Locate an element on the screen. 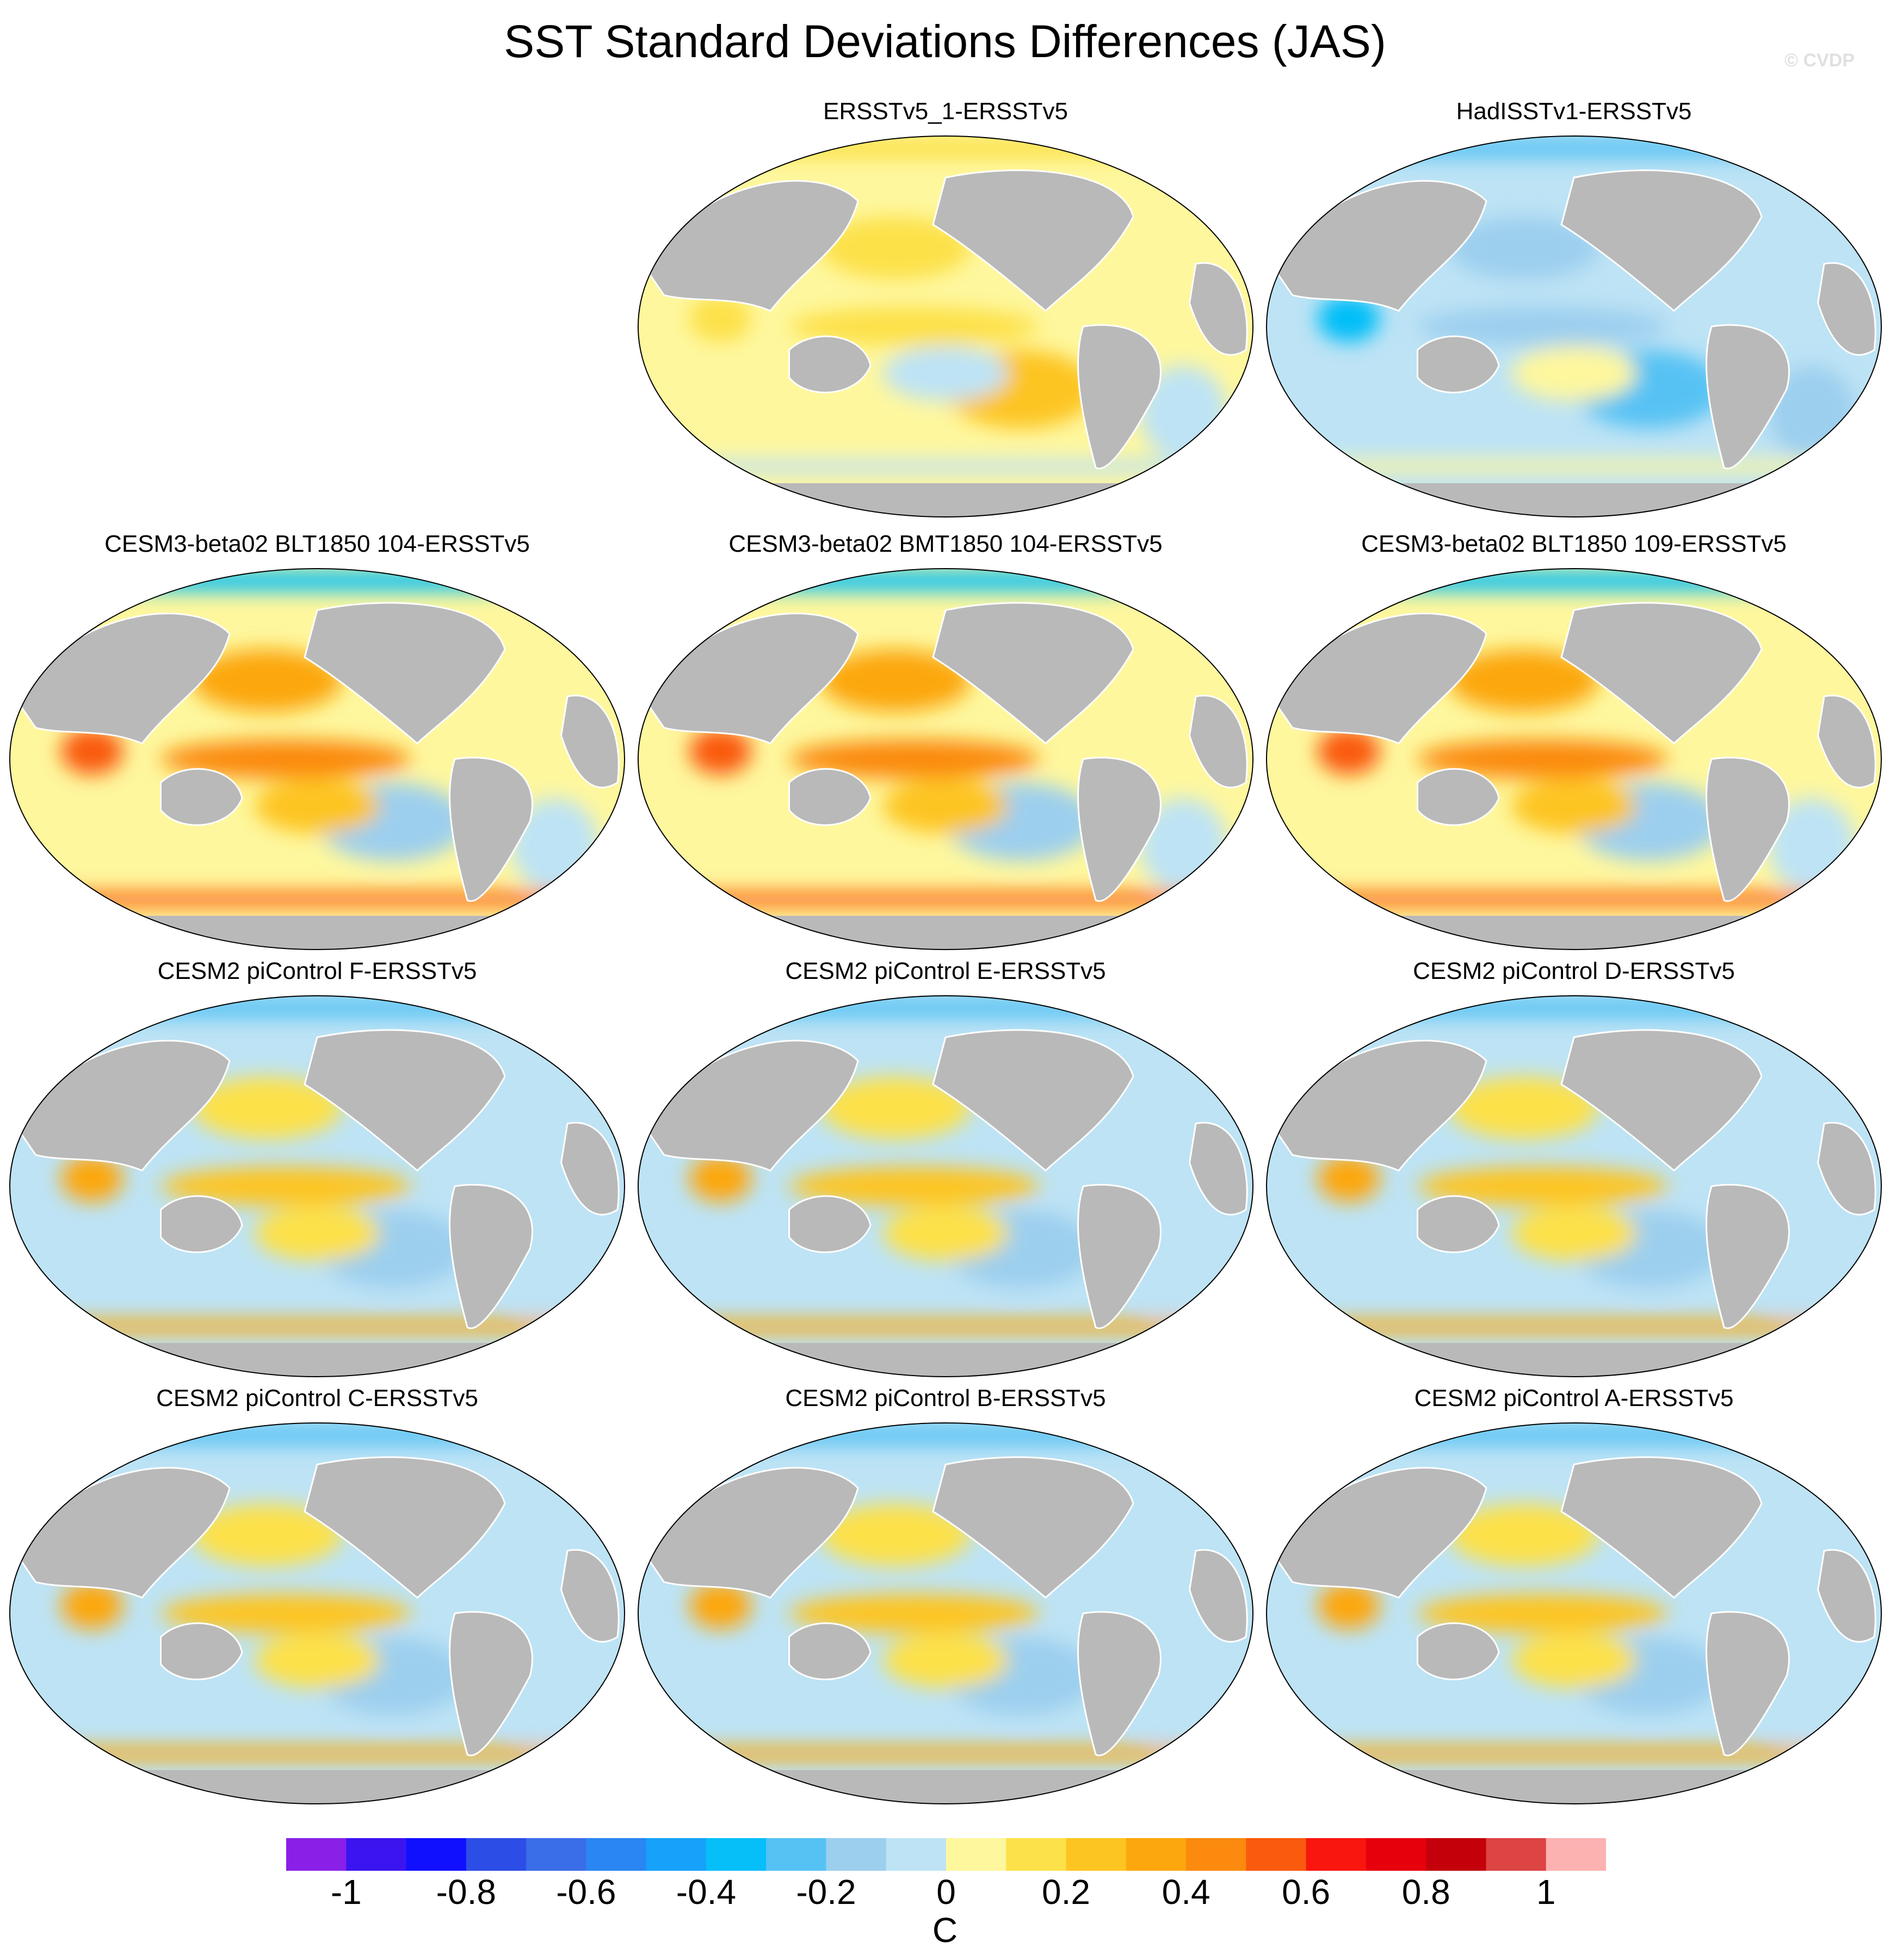  panel-title: HadISSTv1-ERSSTv5 is located at coordinates (1574, 111).